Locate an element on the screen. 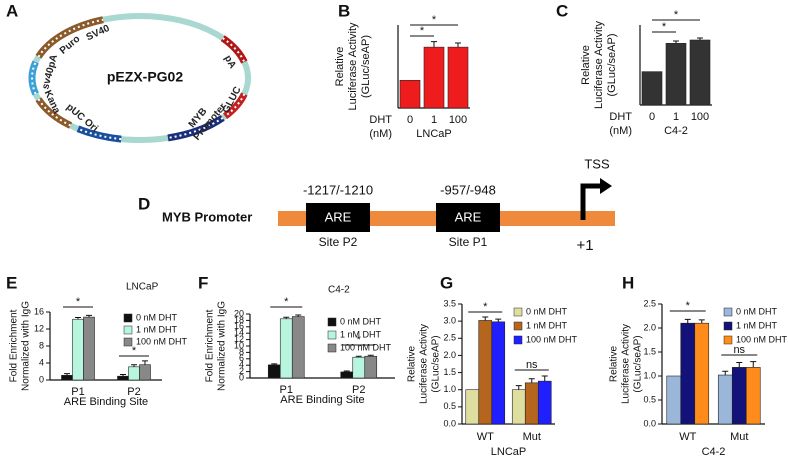 The image size is (788, 458). feature-label: pA is located at coordinates (230, 62).